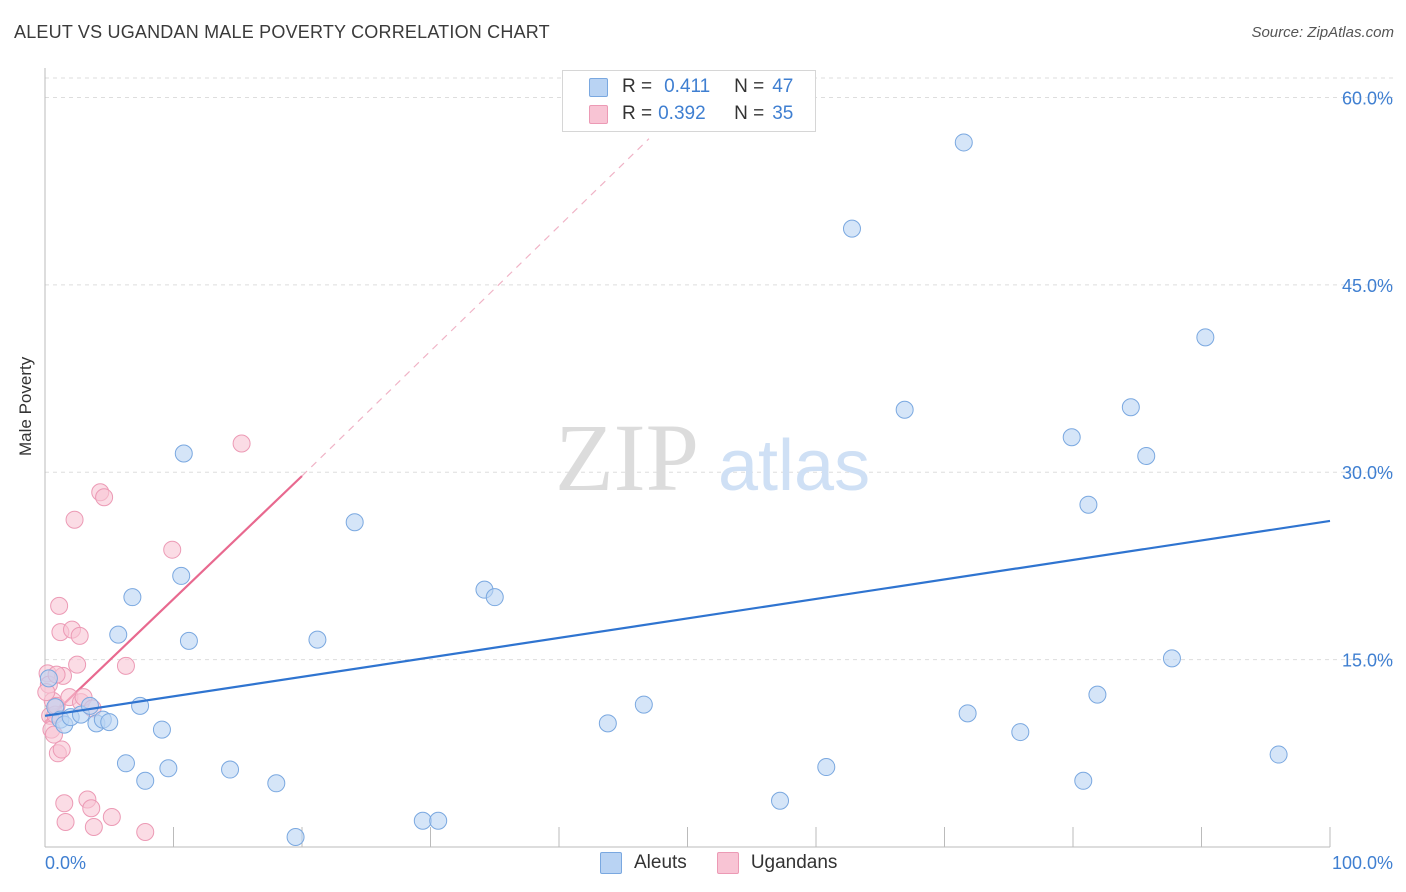 Image resolution: width=1406 pixels, height=892 pixels. What do you see at coordinates (794, 466) in the screenshot?
I see `watermark-atlas: atlas` at bounding box center [794, 466].